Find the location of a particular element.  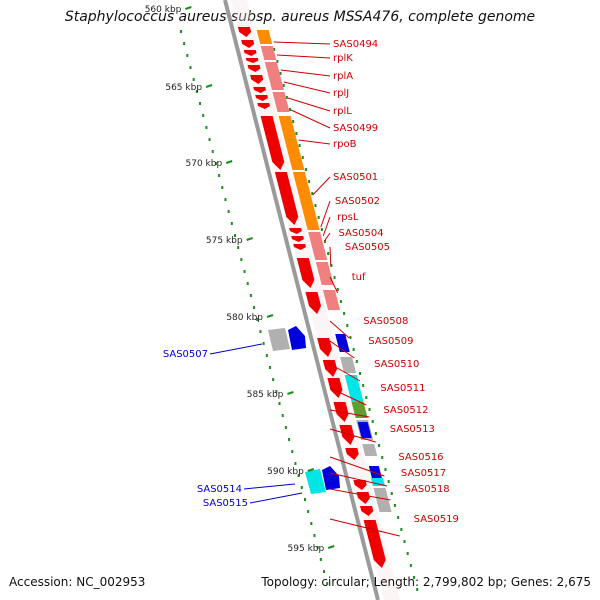

scale-label: 575 kbp is located at coordinates (224, 241).